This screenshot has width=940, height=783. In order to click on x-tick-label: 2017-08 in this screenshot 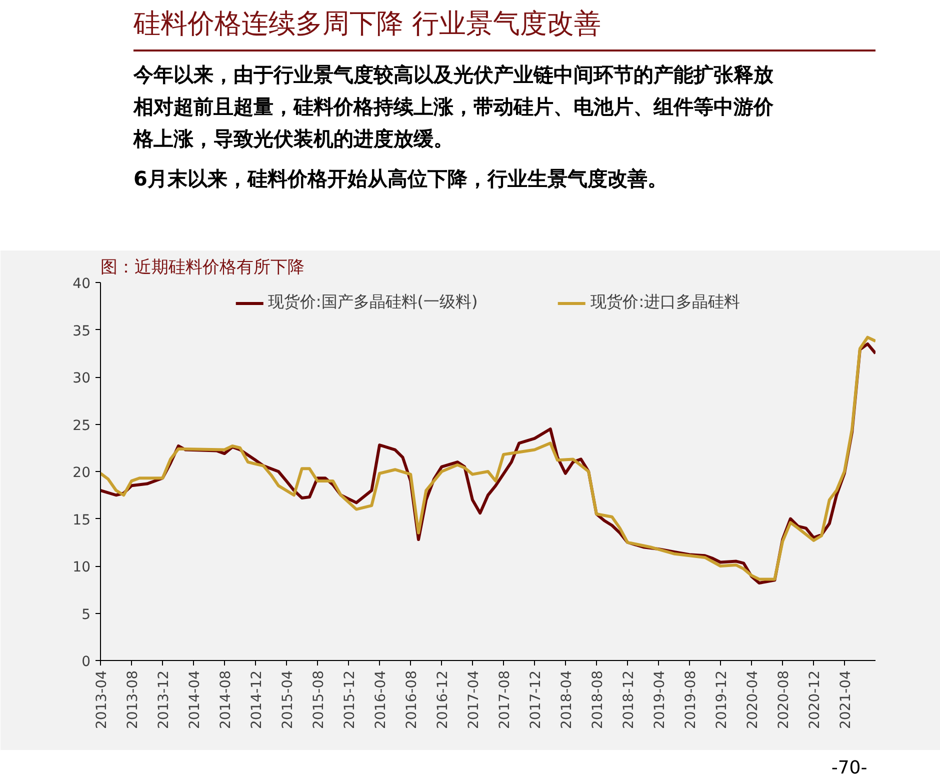, I will do `click(505, 699)`.